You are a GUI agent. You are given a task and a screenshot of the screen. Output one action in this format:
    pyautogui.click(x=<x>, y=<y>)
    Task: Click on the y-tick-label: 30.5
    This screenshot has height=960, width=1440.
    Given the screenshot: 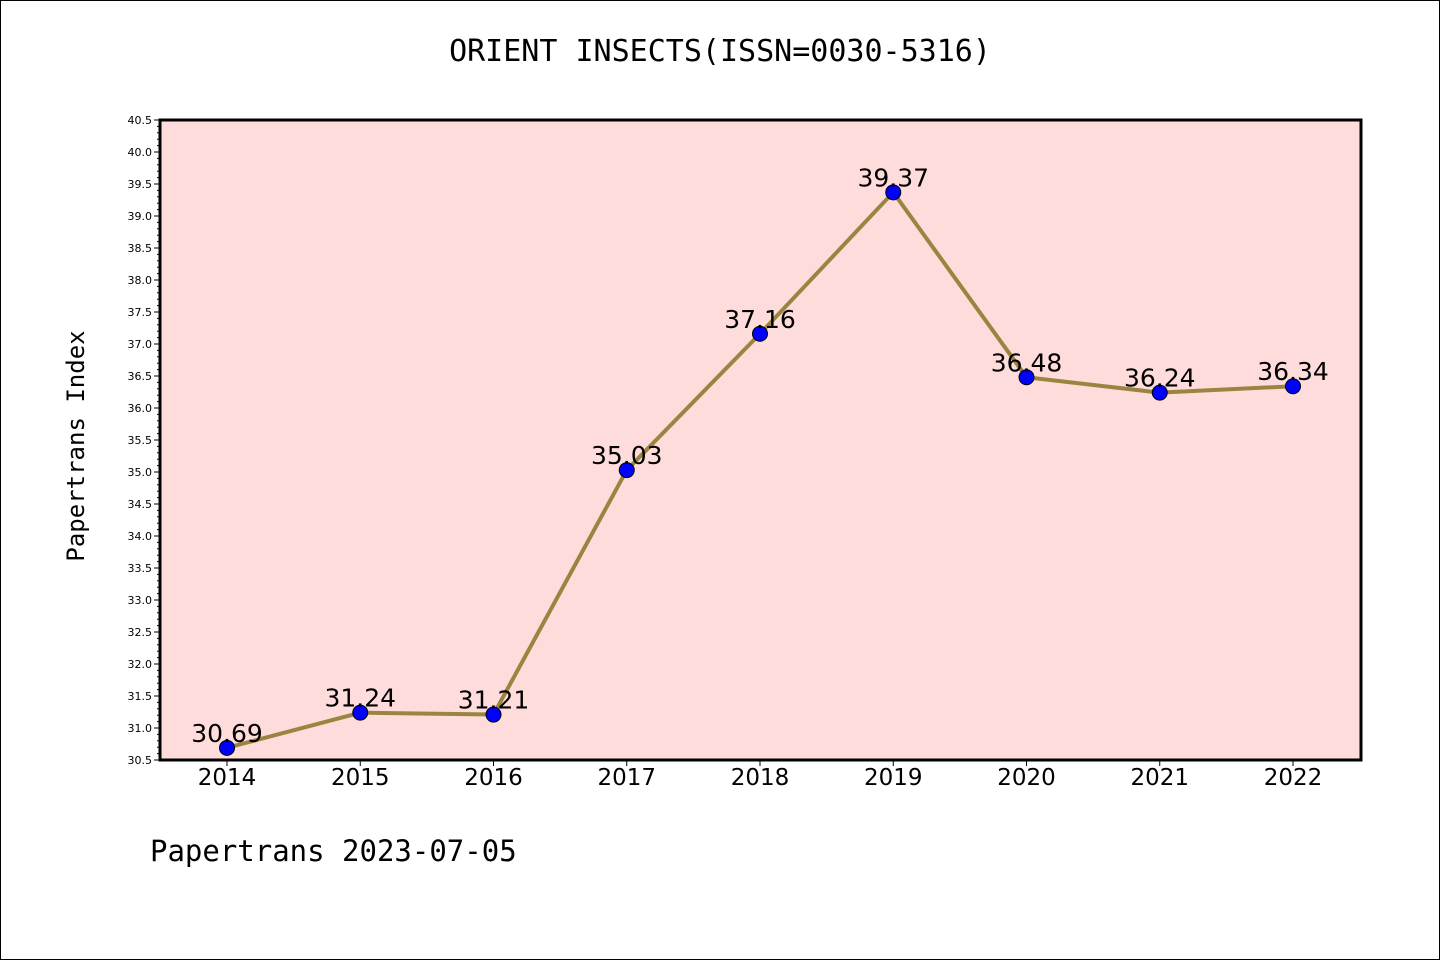 What is the action you would take?
    pyautogui.click(x=140, y=760)
    